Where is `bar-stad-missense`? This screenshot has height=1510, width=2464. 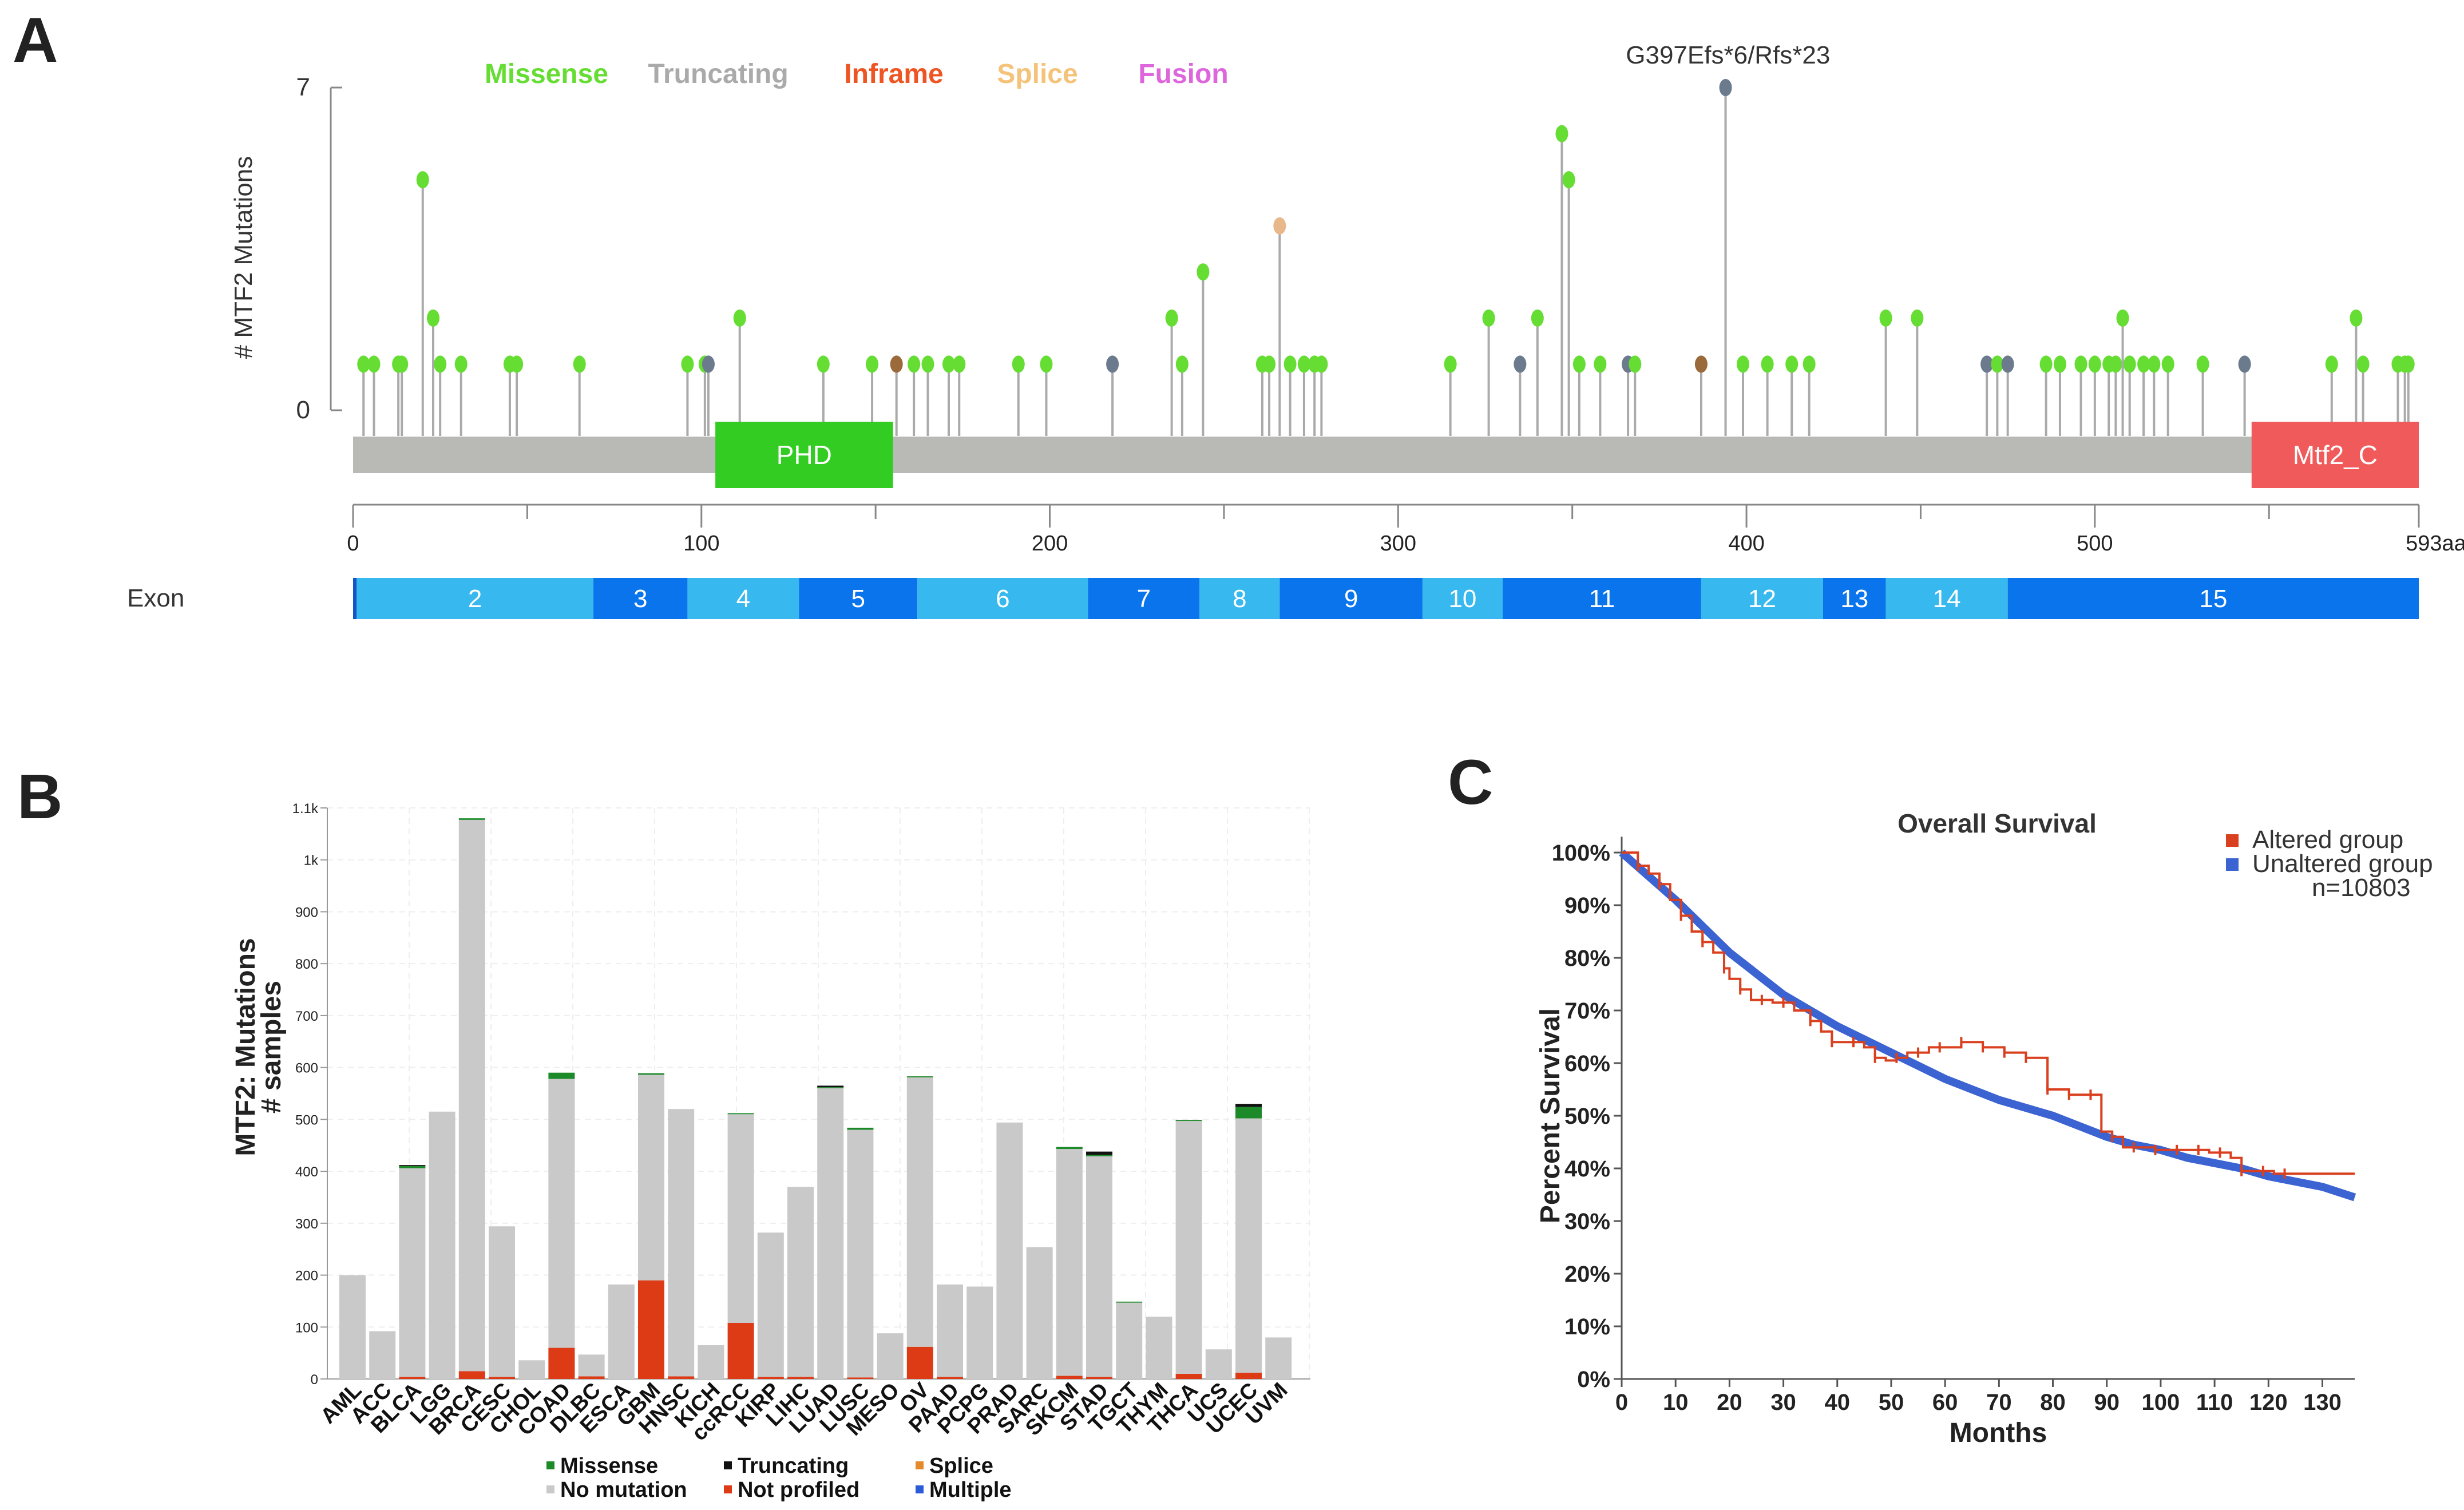 bar-stad-missense is located at coordinates (1099, 1155).